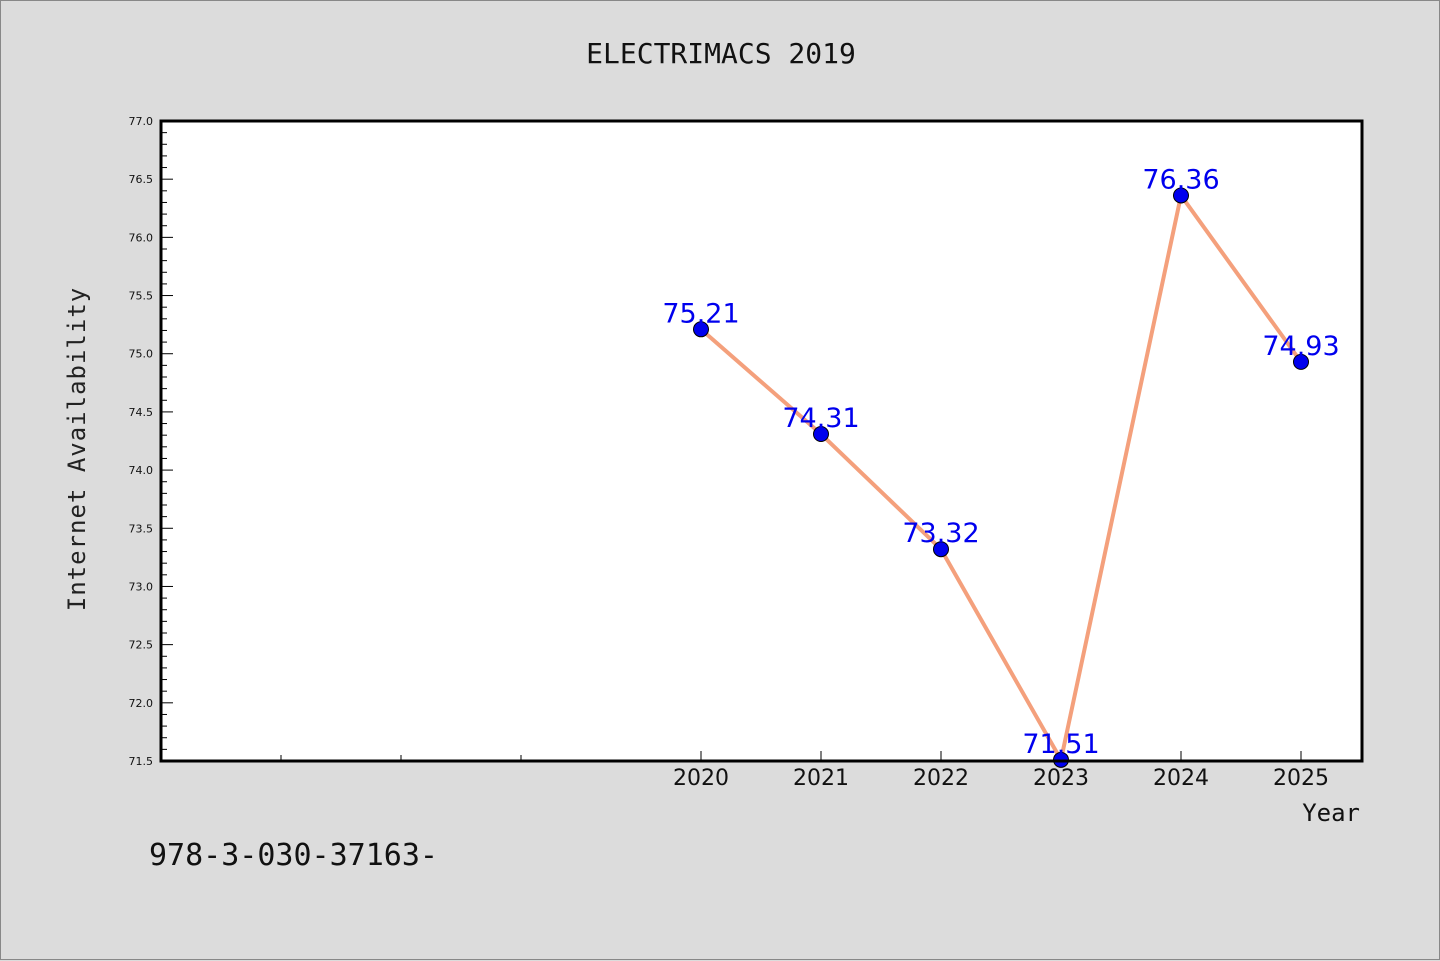  Describe the element at coordinates (1061, 778) in the screenshot. I see `x-tick-label: 2023` at that location.